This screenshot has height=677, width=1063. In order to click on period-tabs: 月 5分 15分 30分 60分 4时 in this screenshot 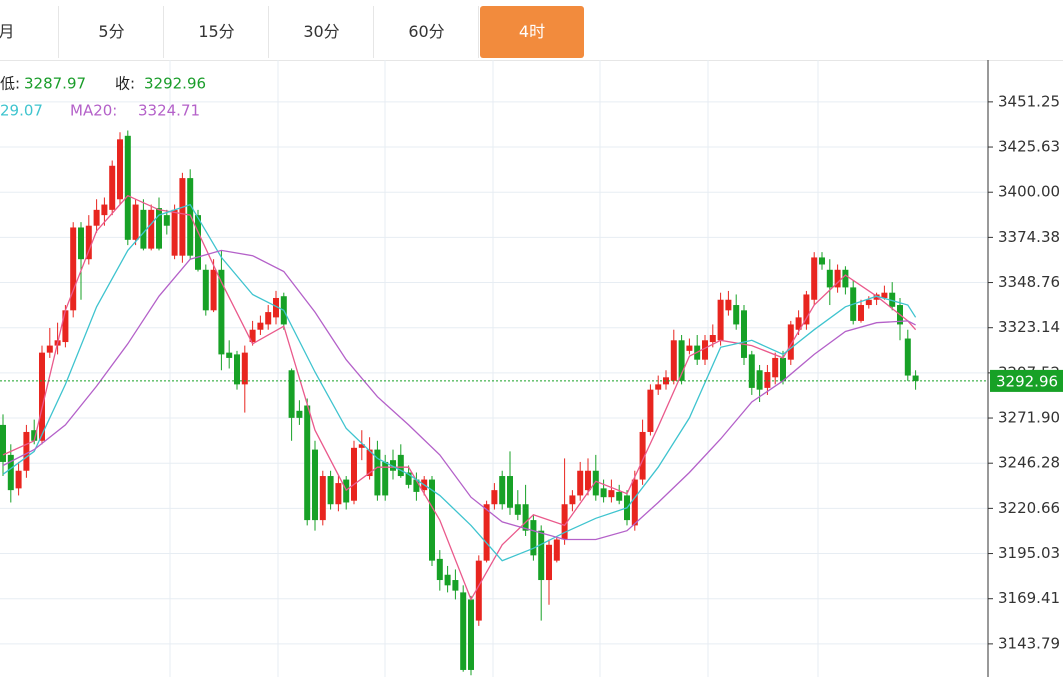, I will do `click(531, 30)`.